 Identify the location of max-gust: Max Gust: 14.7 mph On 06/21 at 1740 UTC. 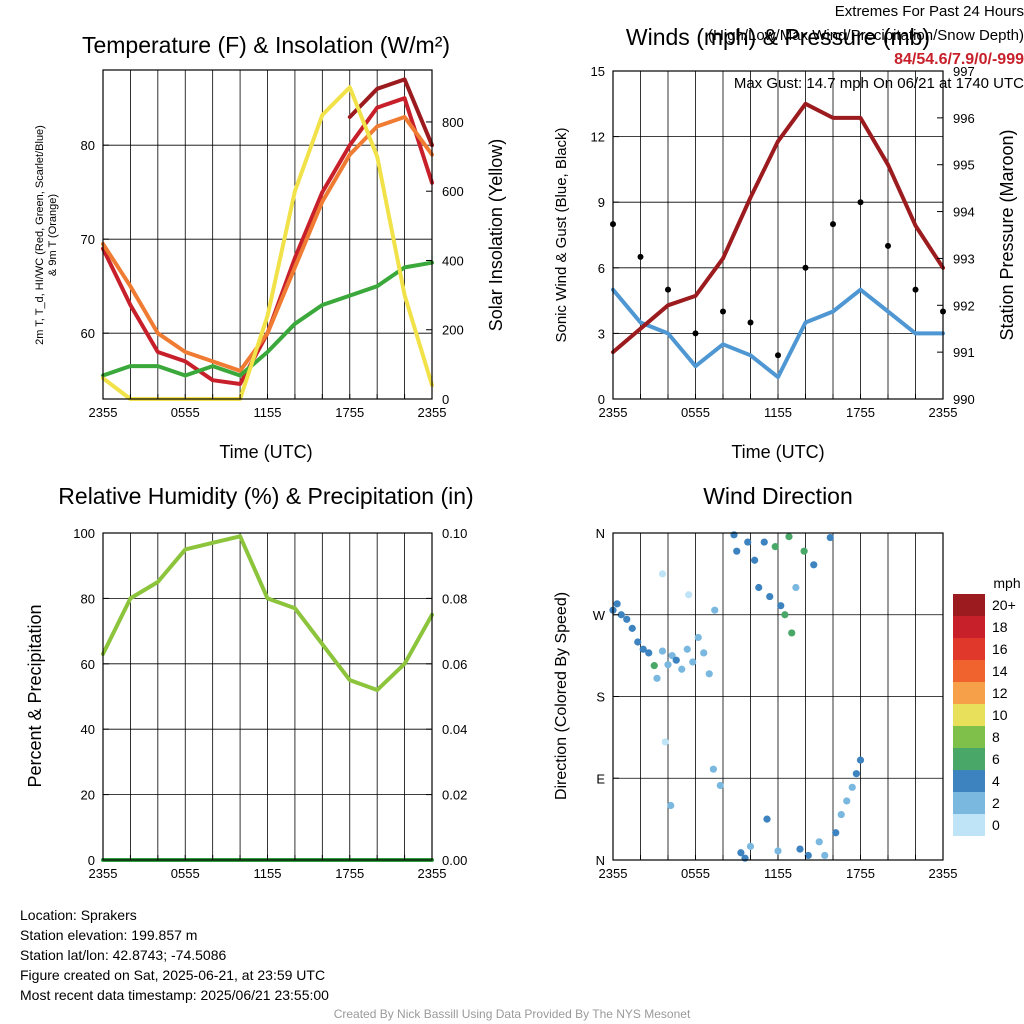
(878, 83).